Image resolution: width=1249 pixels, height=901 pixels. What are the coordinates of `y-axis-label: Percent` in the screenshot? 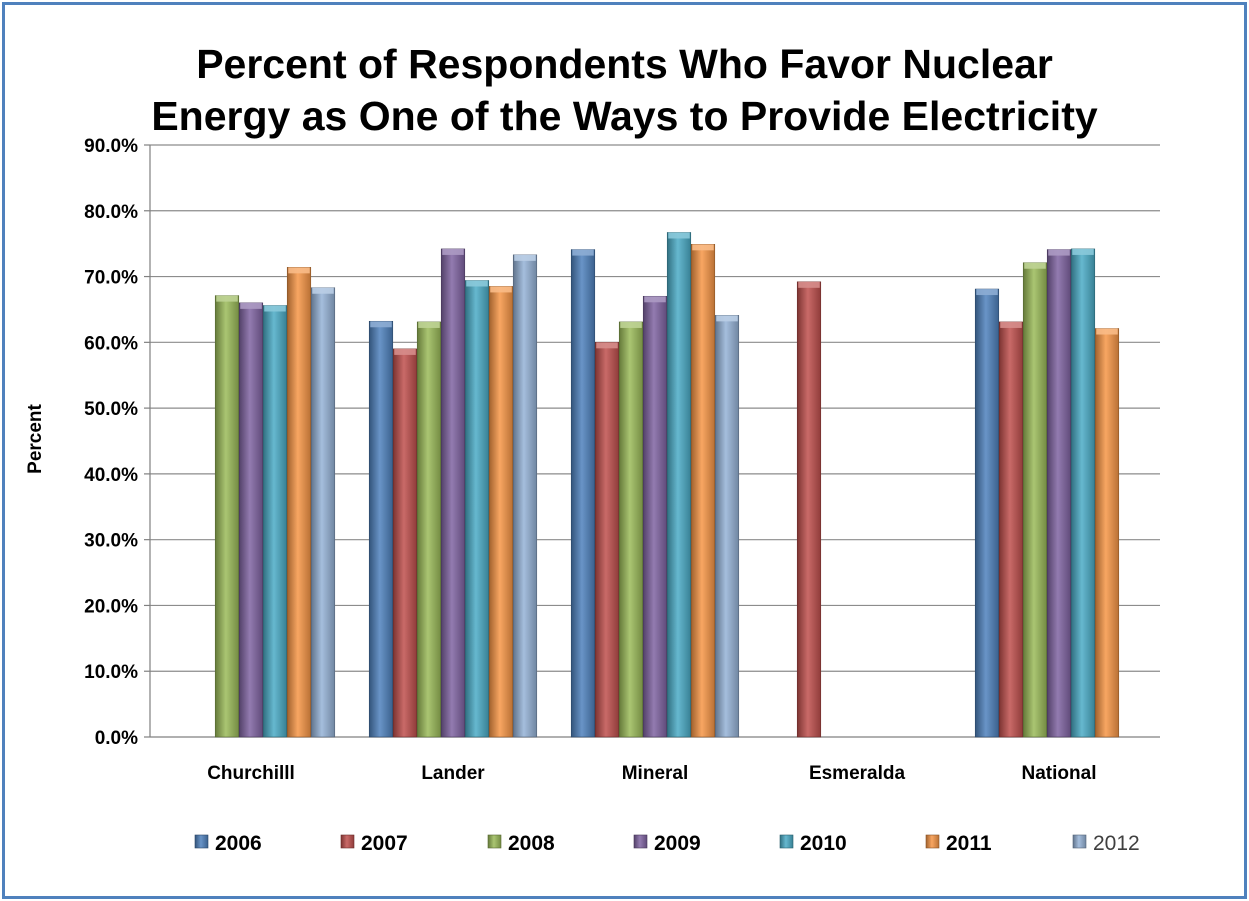 It's located at (35, 438).